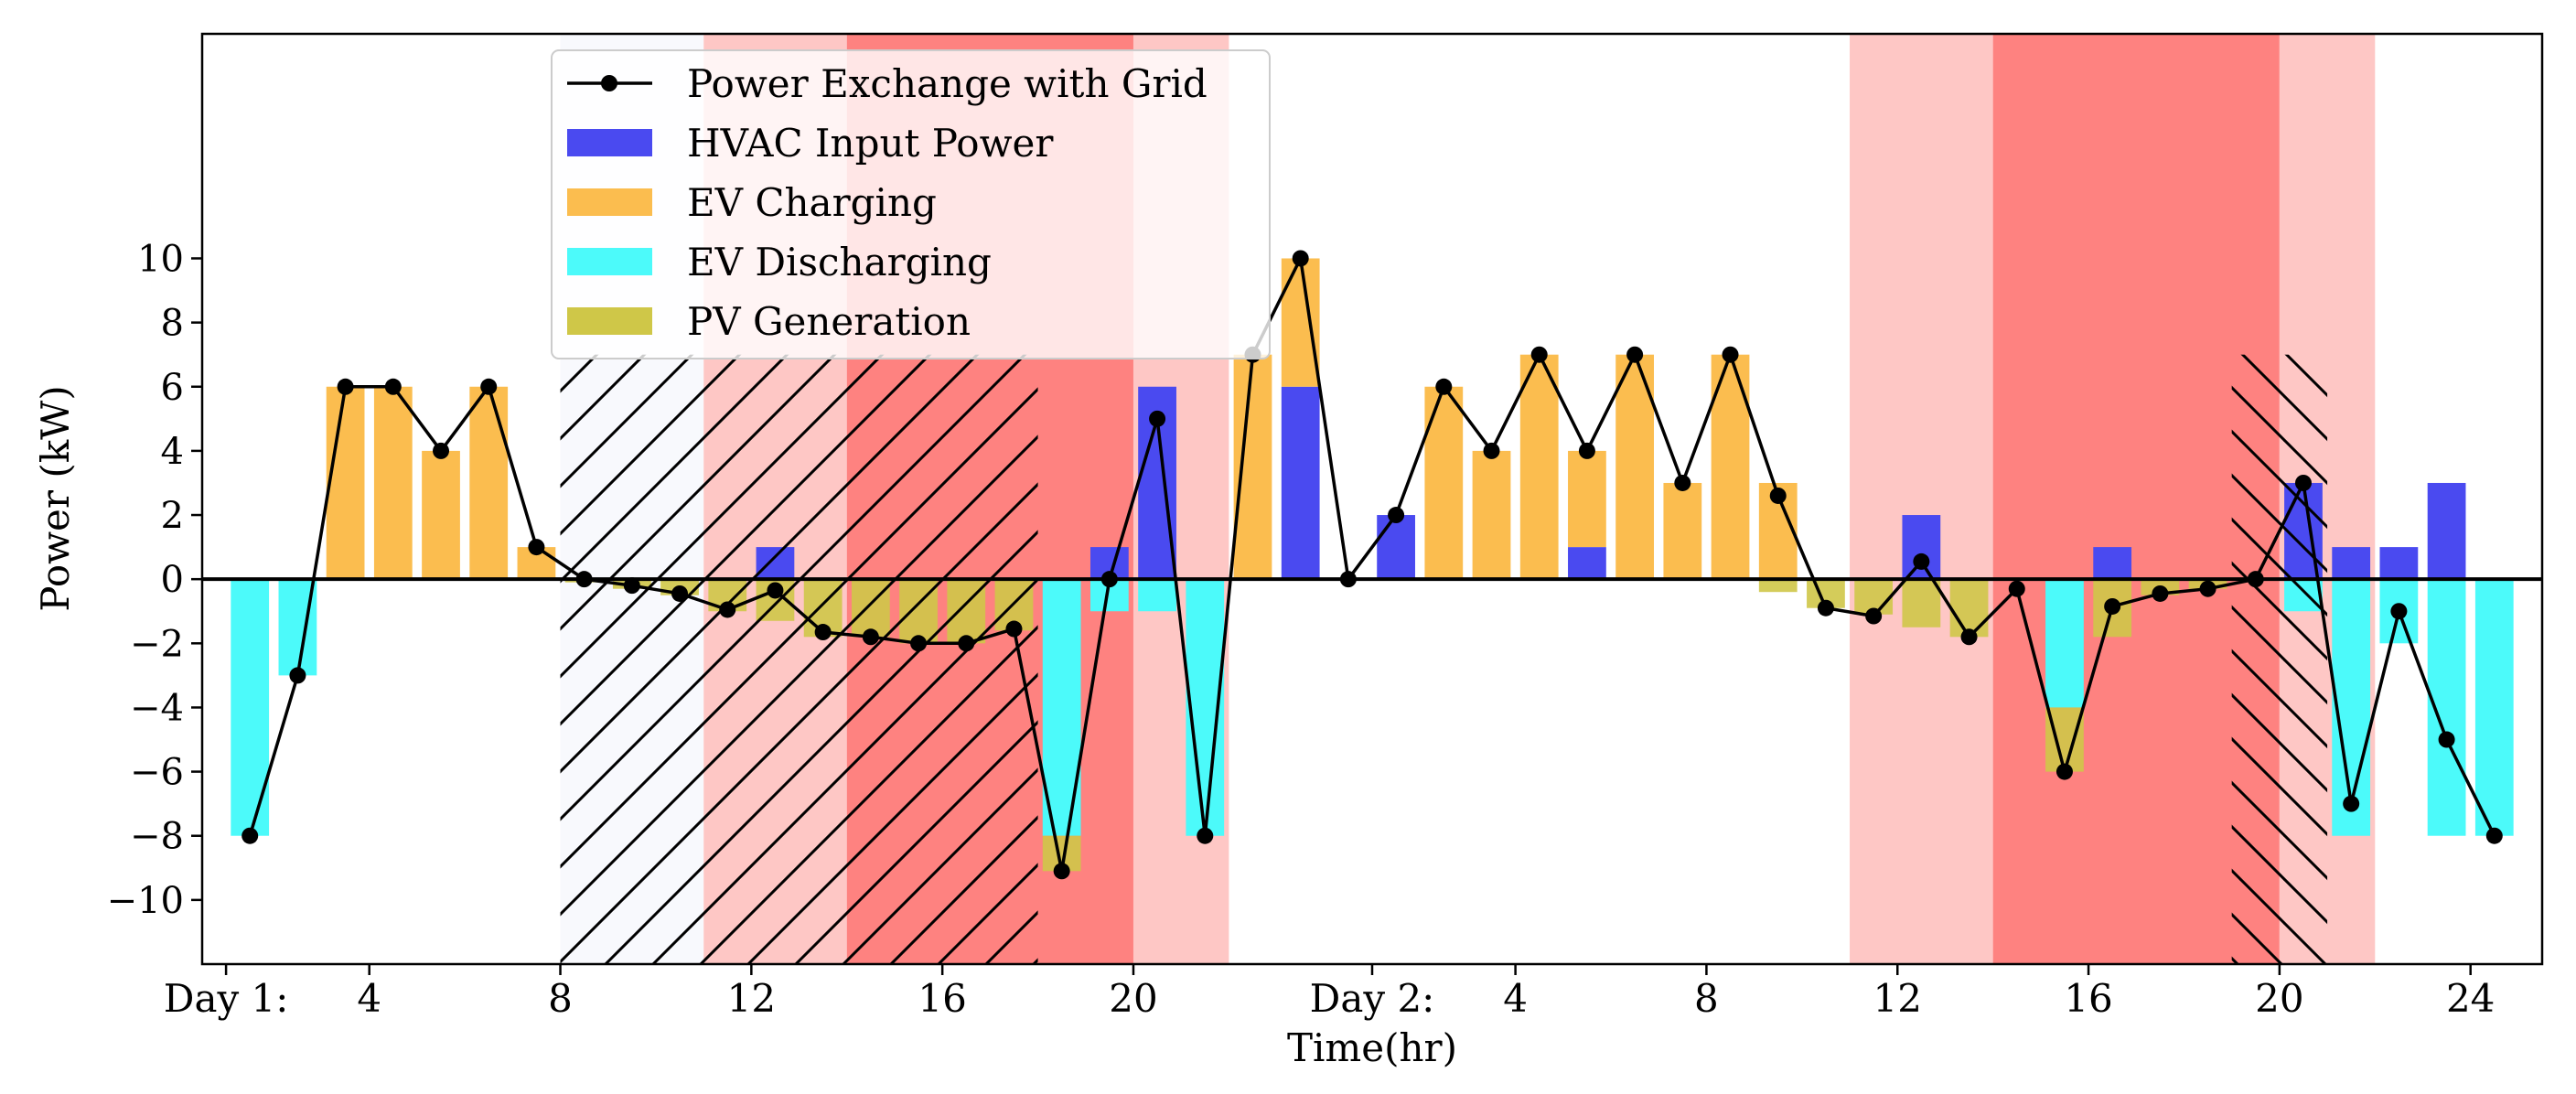 The image size is (2576, 1094). What do you see at coordinates (157, 644) in the screenshot?
I see `y-tick-label: −2` at bounding box center [157, 644].